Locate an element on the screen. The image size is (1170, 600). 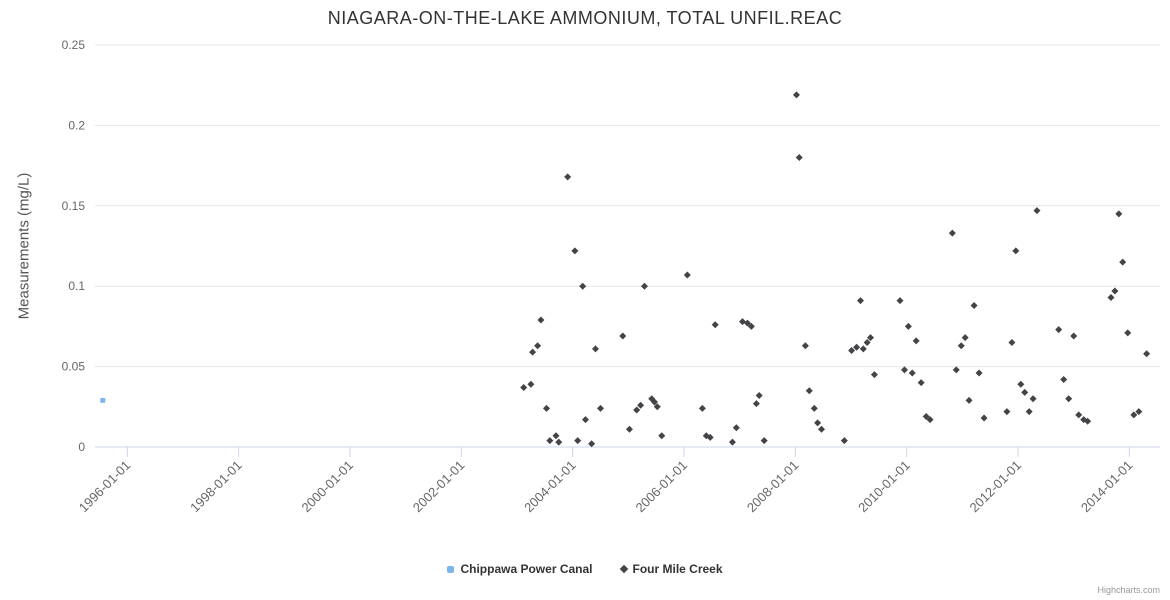
svg-text: 2010-01-01 is located at coordinates (884, 487).